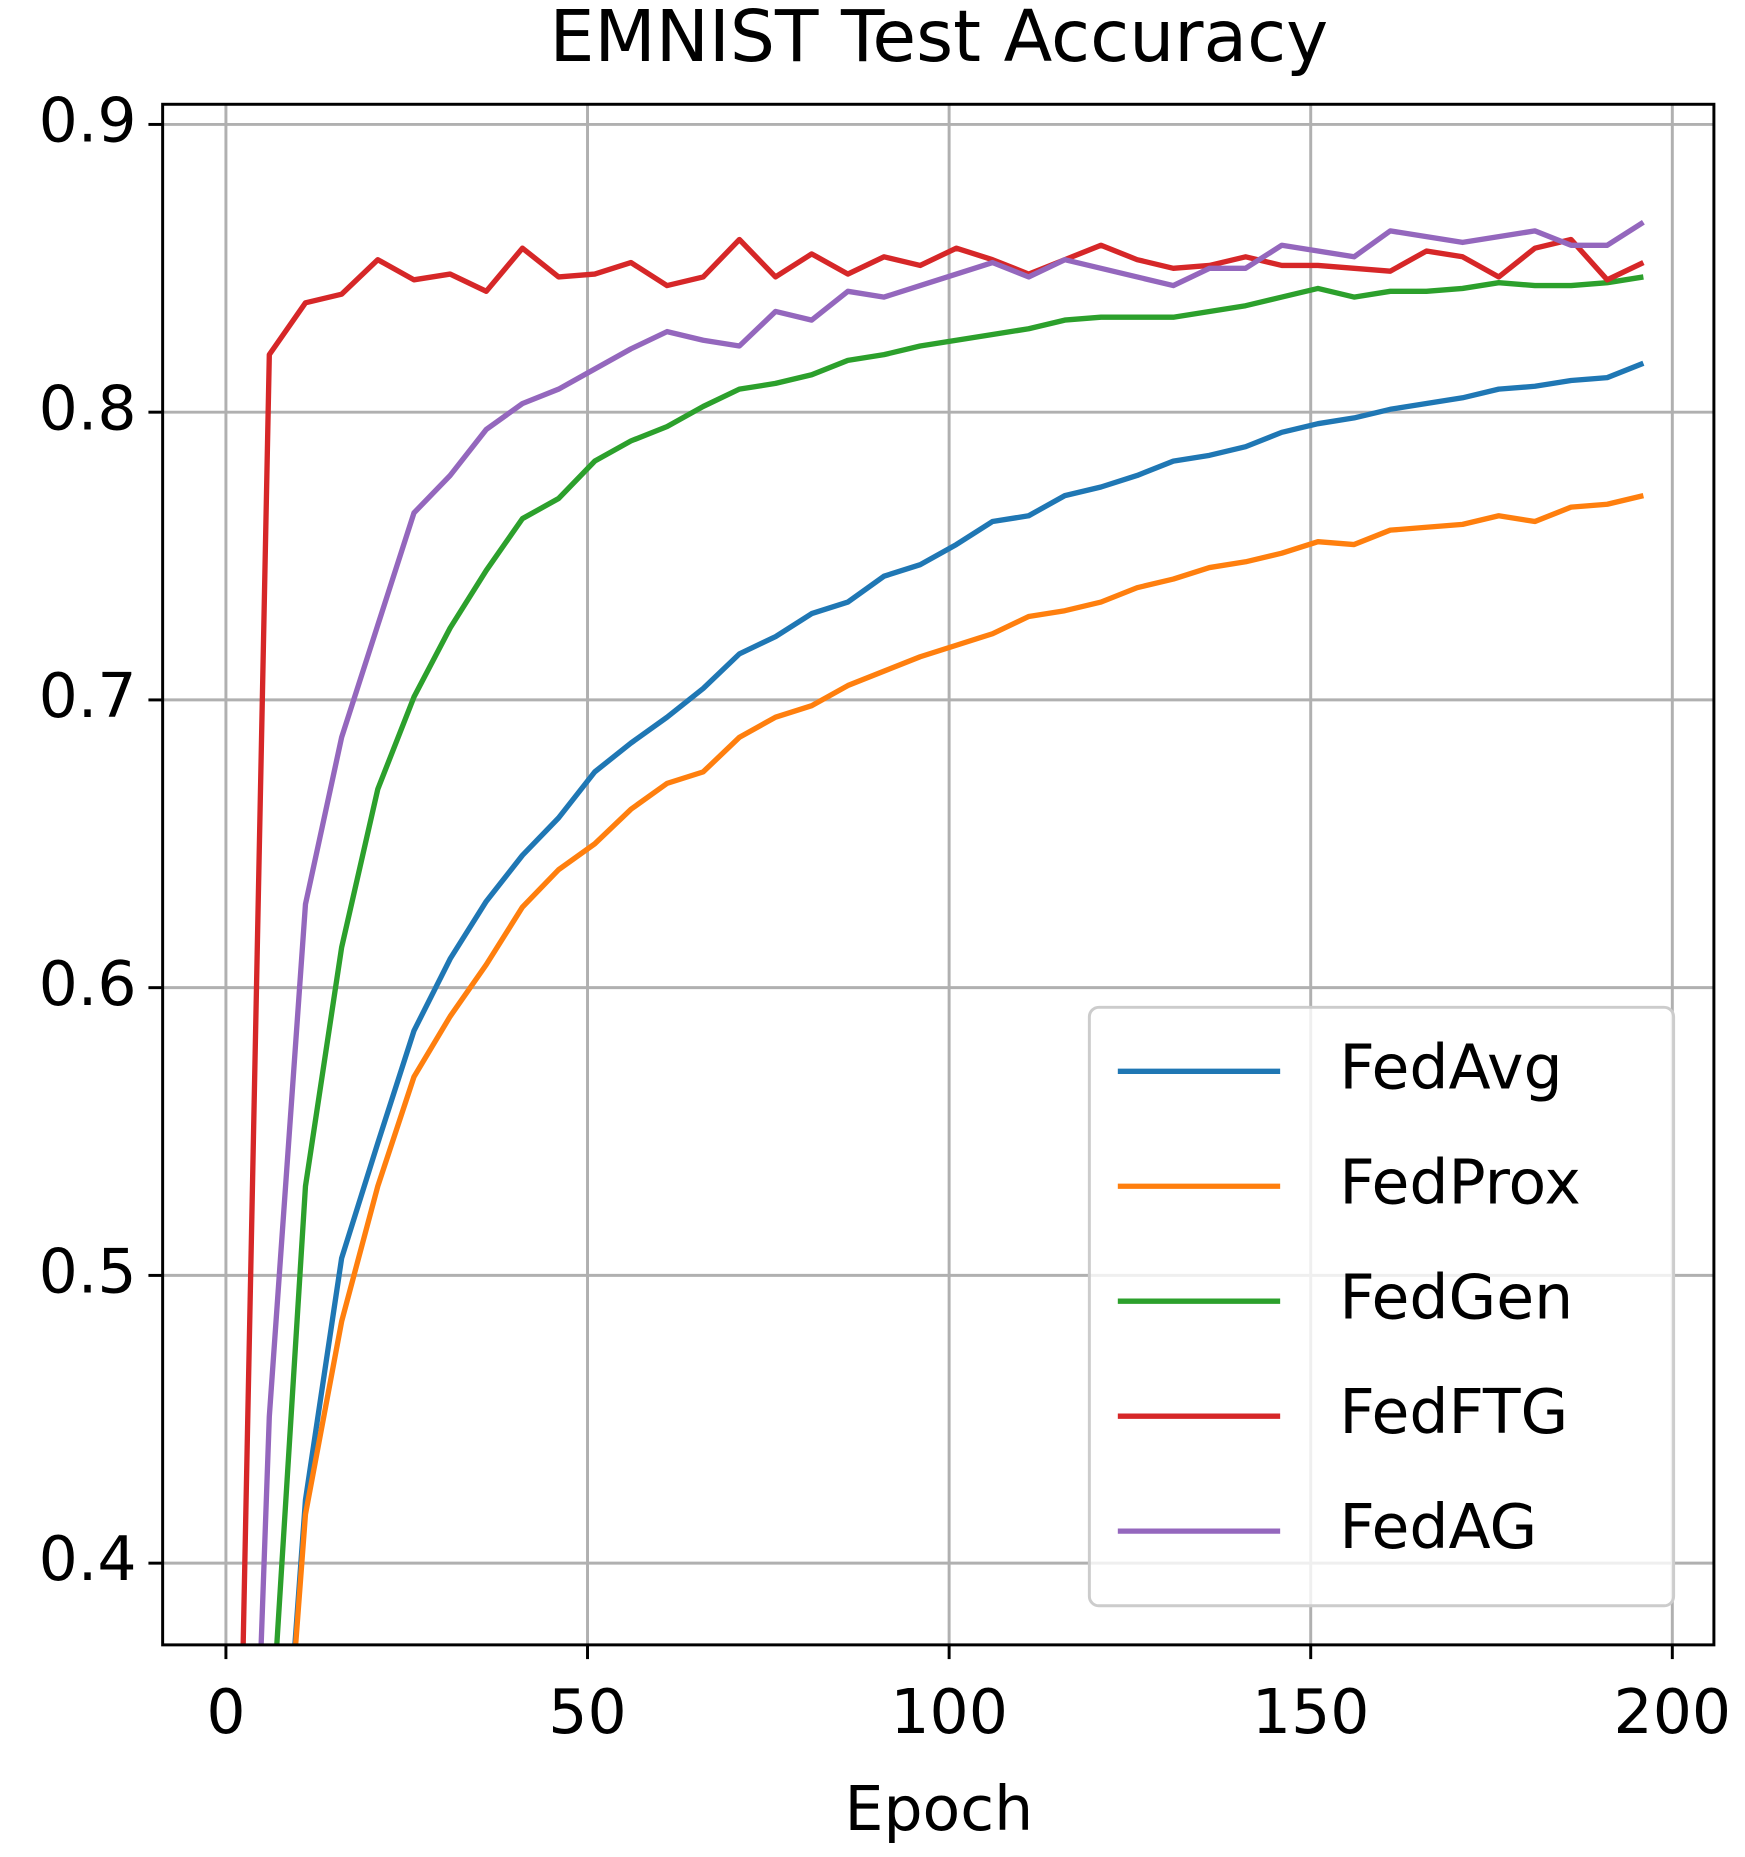 Image resolution: width=1745 pixels, height=1857 pixels. I want to click on legend-box, so click(1381, 1306).